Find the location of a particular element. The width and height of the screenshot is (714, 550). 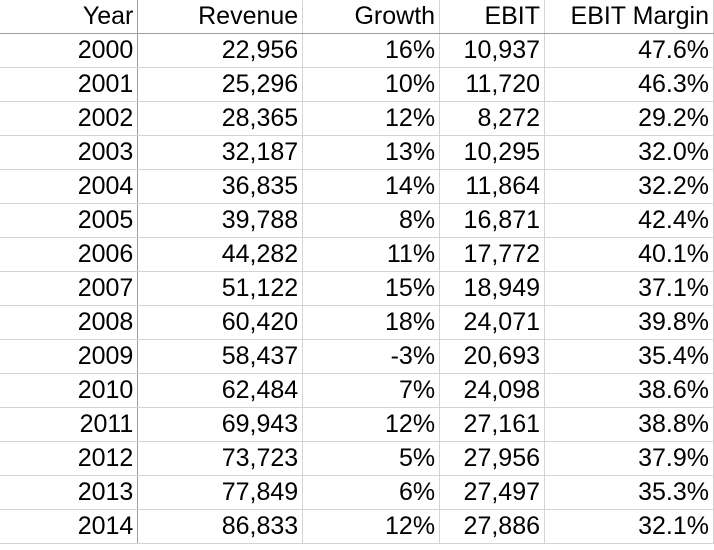

cell-year: 2008 is located at coordinates (69, 322).